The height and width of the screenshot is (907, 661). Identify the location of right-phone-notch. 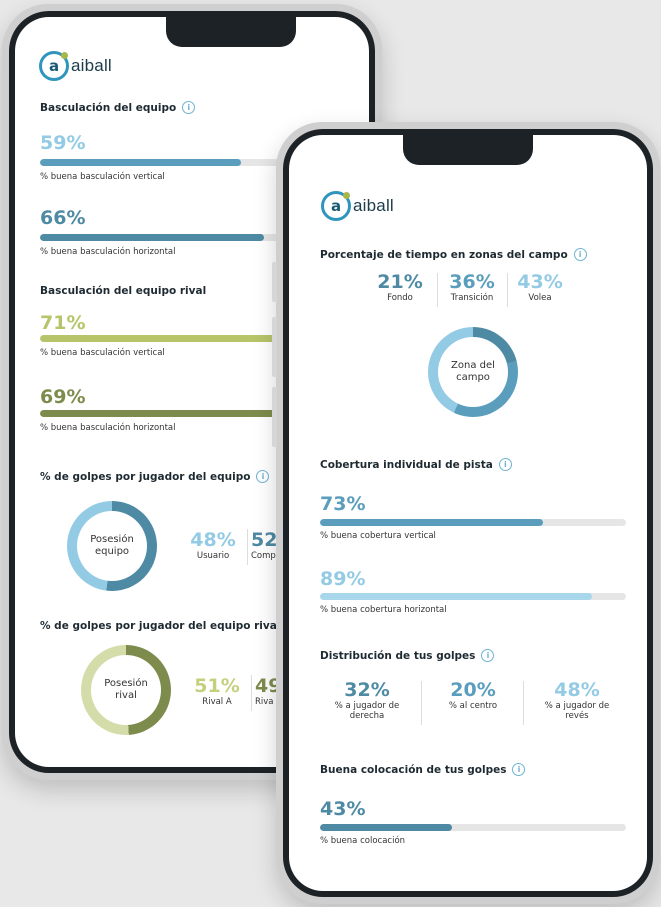
(468, 150).